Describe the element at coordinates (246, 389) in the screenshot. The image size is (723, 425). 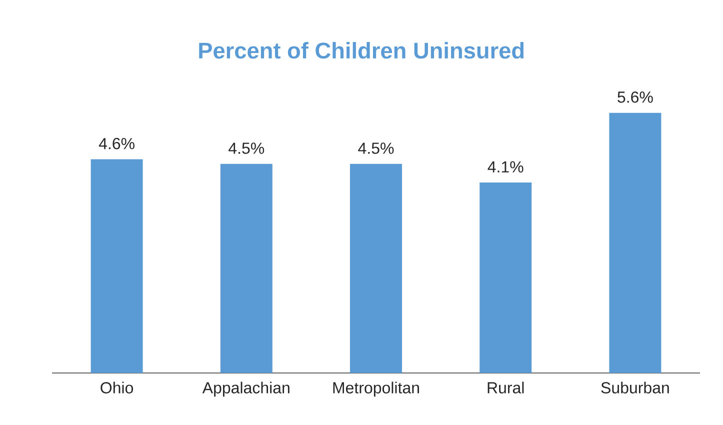
I see `x-tick-label: Appalachian` at that location.